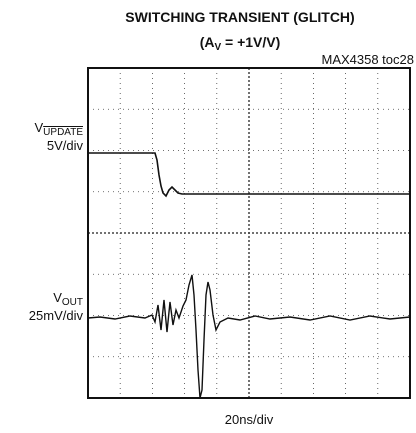  What do you see at coordinates (63, 132) in the screenshot?
I see `channel-sub: UPDATE` at bounding box center [63, 132].